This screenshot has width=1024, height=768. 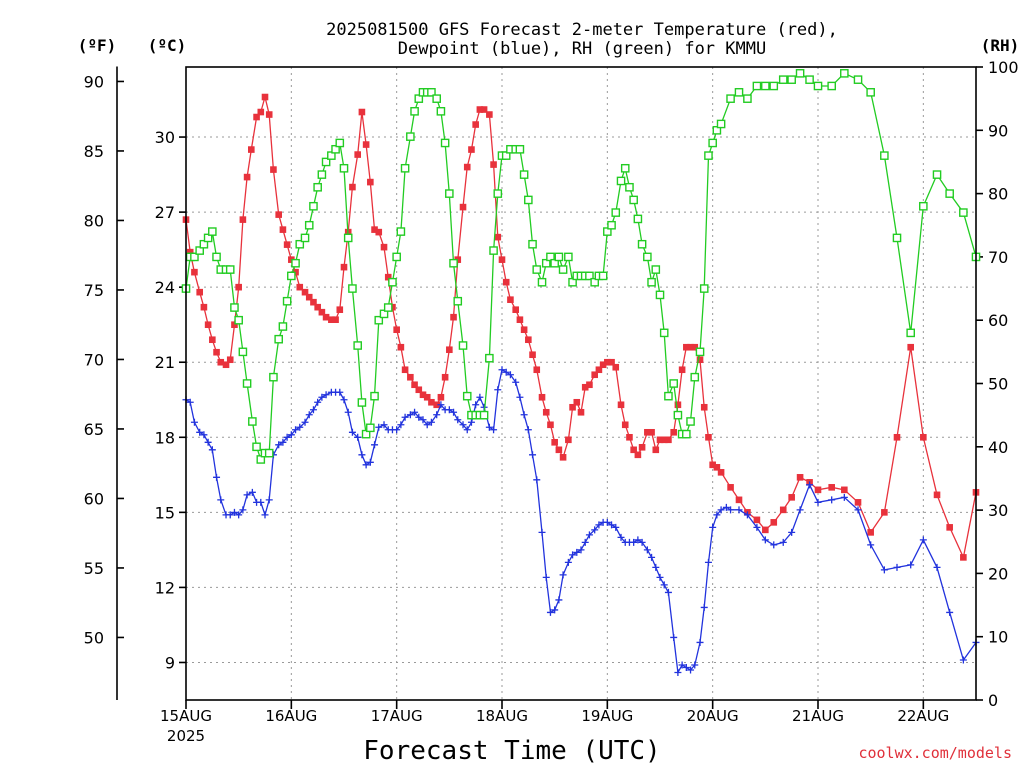 I want to click on fahrenheit-tick-label: 90, so click(x=94, y=81).